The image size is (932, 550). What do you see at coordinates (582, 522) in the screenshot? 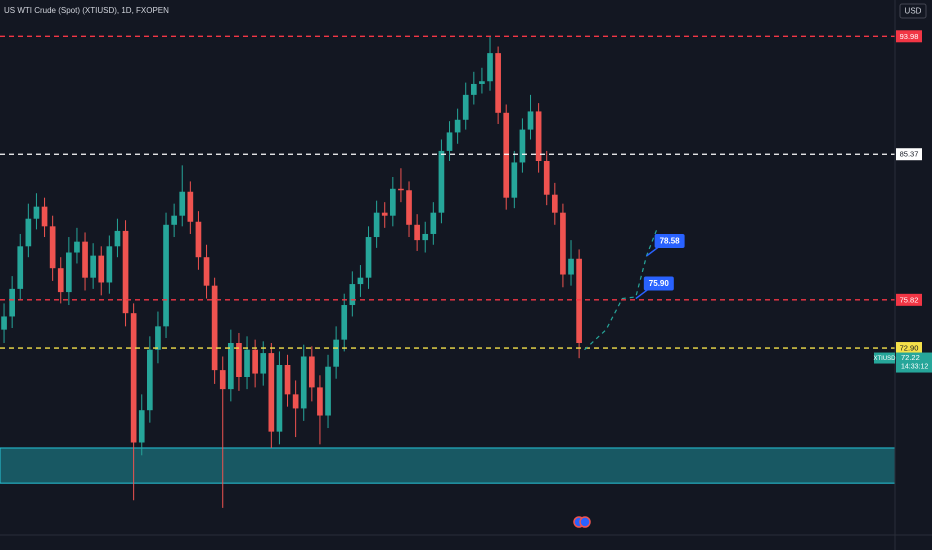
I see `event-icons` at bounding box center [582, 522].